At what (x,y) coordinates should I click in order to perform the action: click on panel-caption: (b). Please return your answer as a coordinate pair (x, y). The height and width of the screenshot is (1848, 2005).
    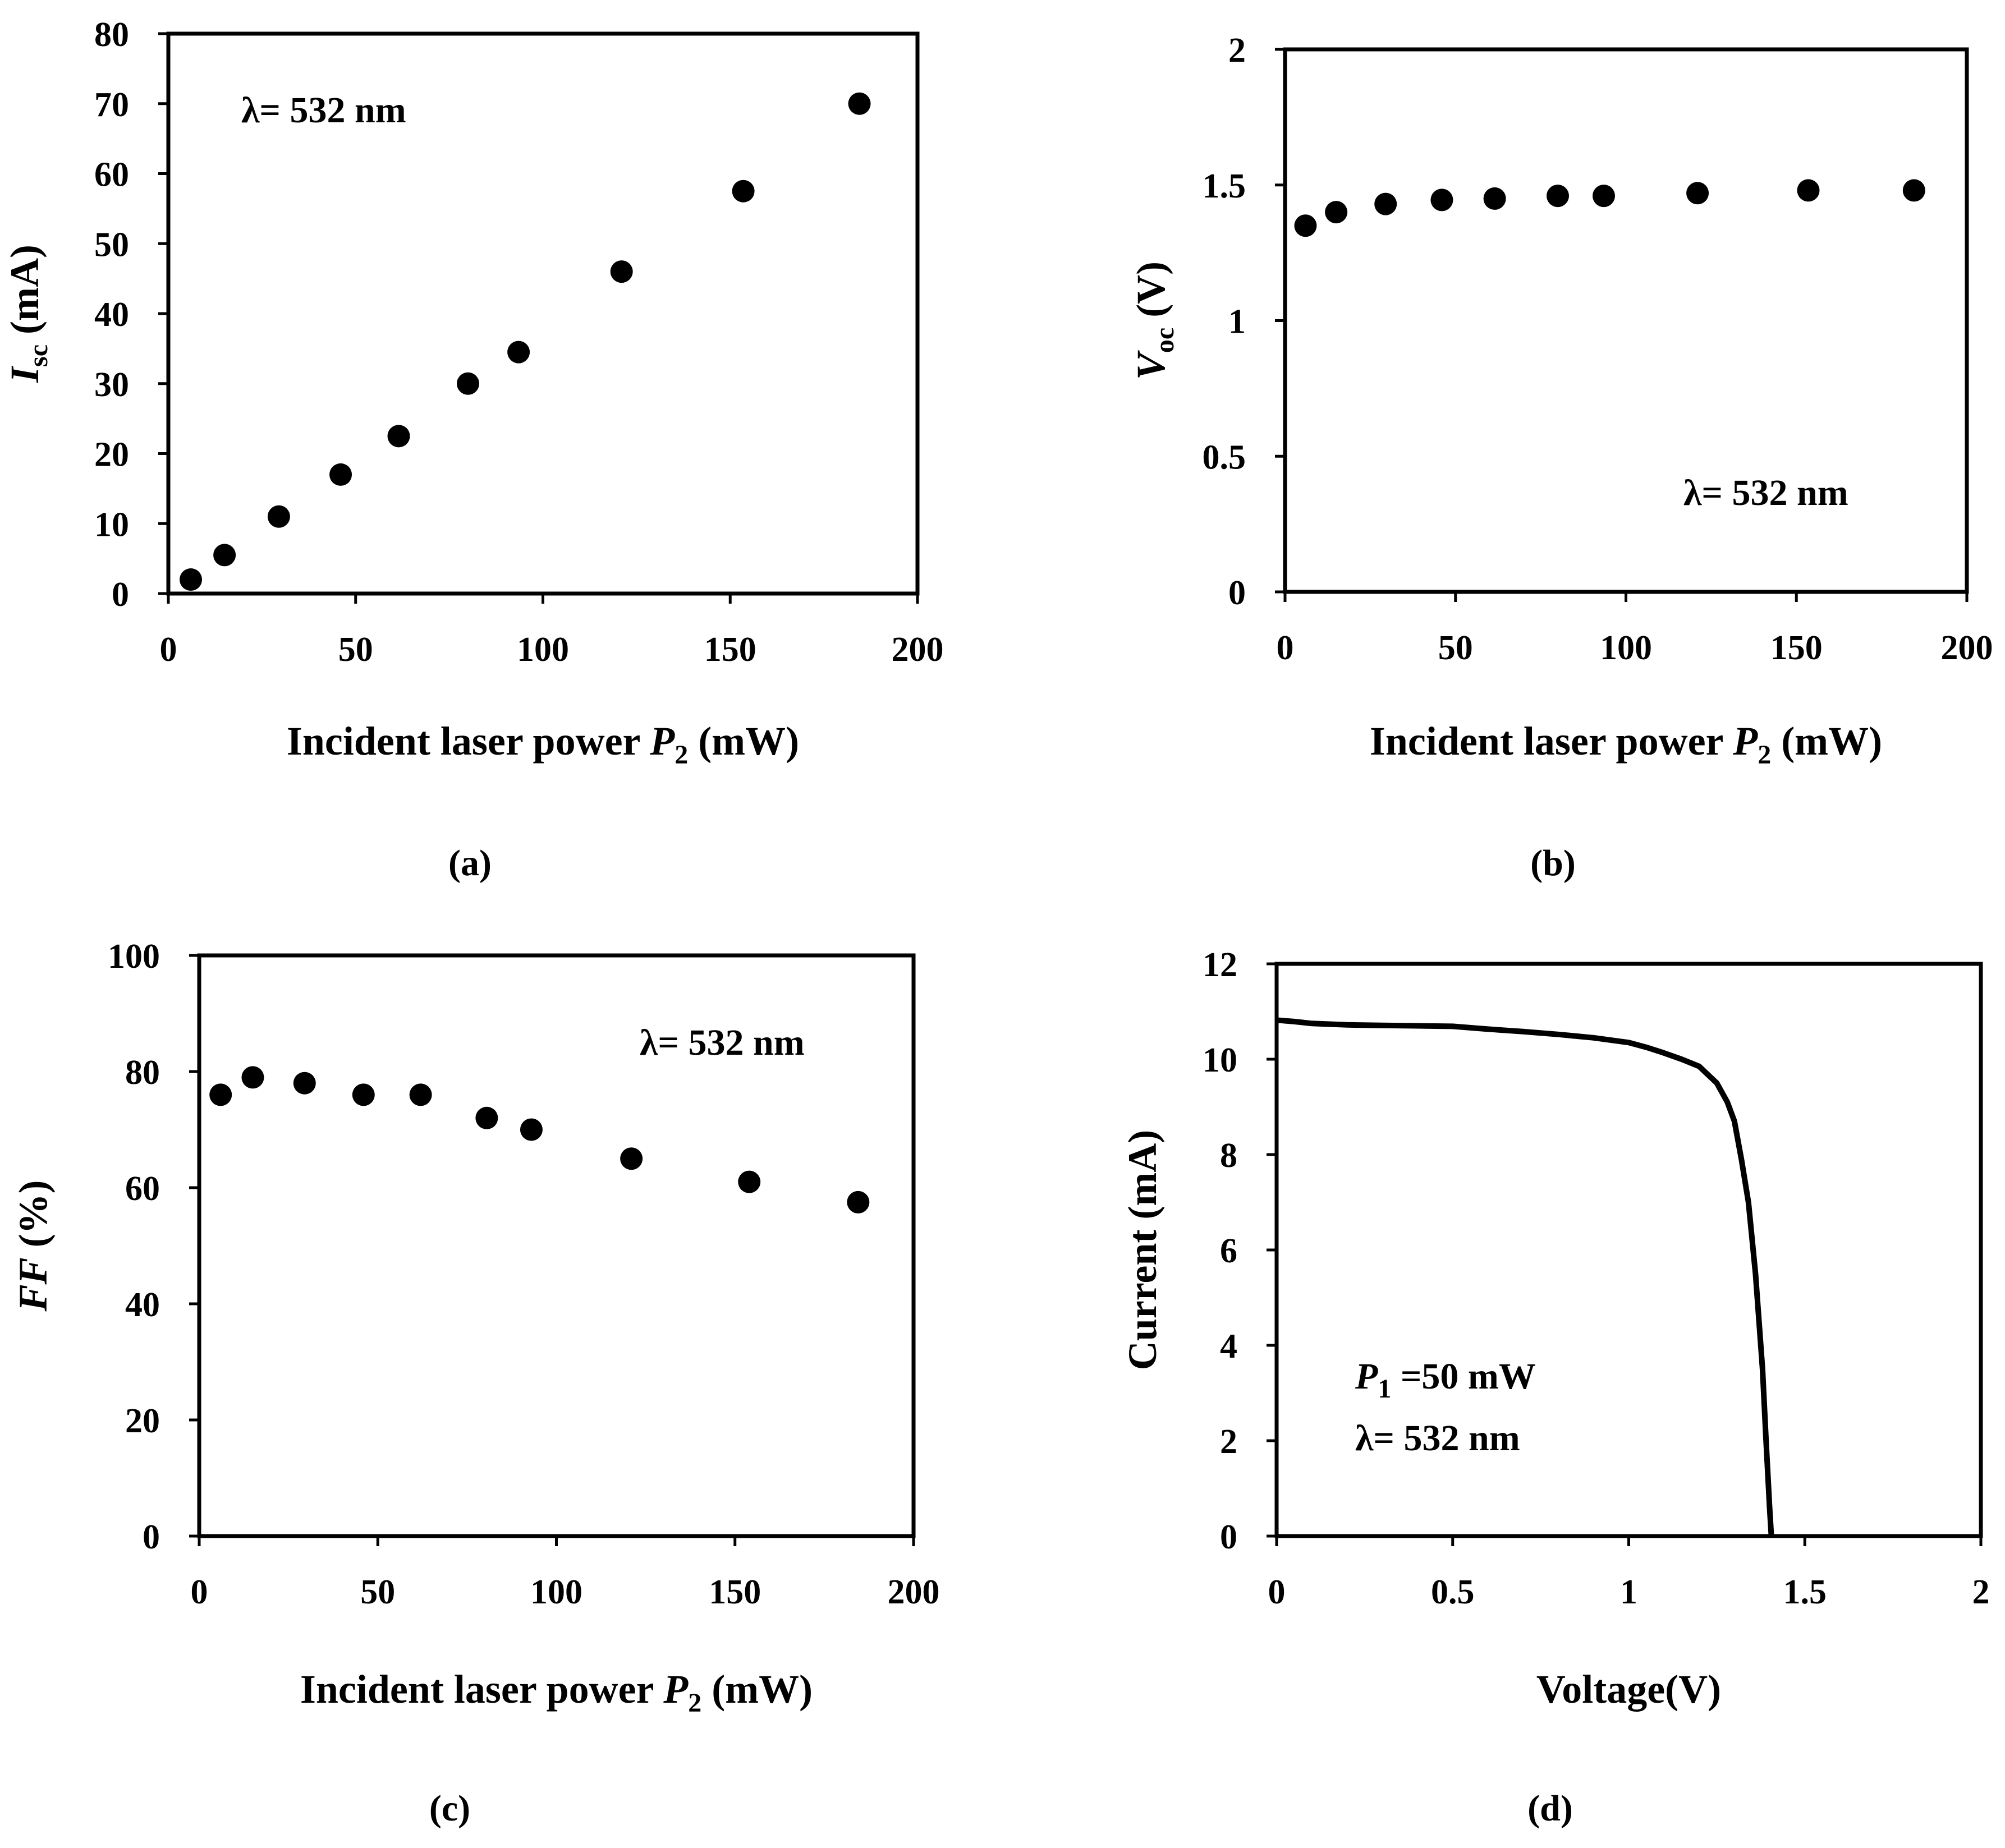
    Looking at the image, I should click on (1553, 864).